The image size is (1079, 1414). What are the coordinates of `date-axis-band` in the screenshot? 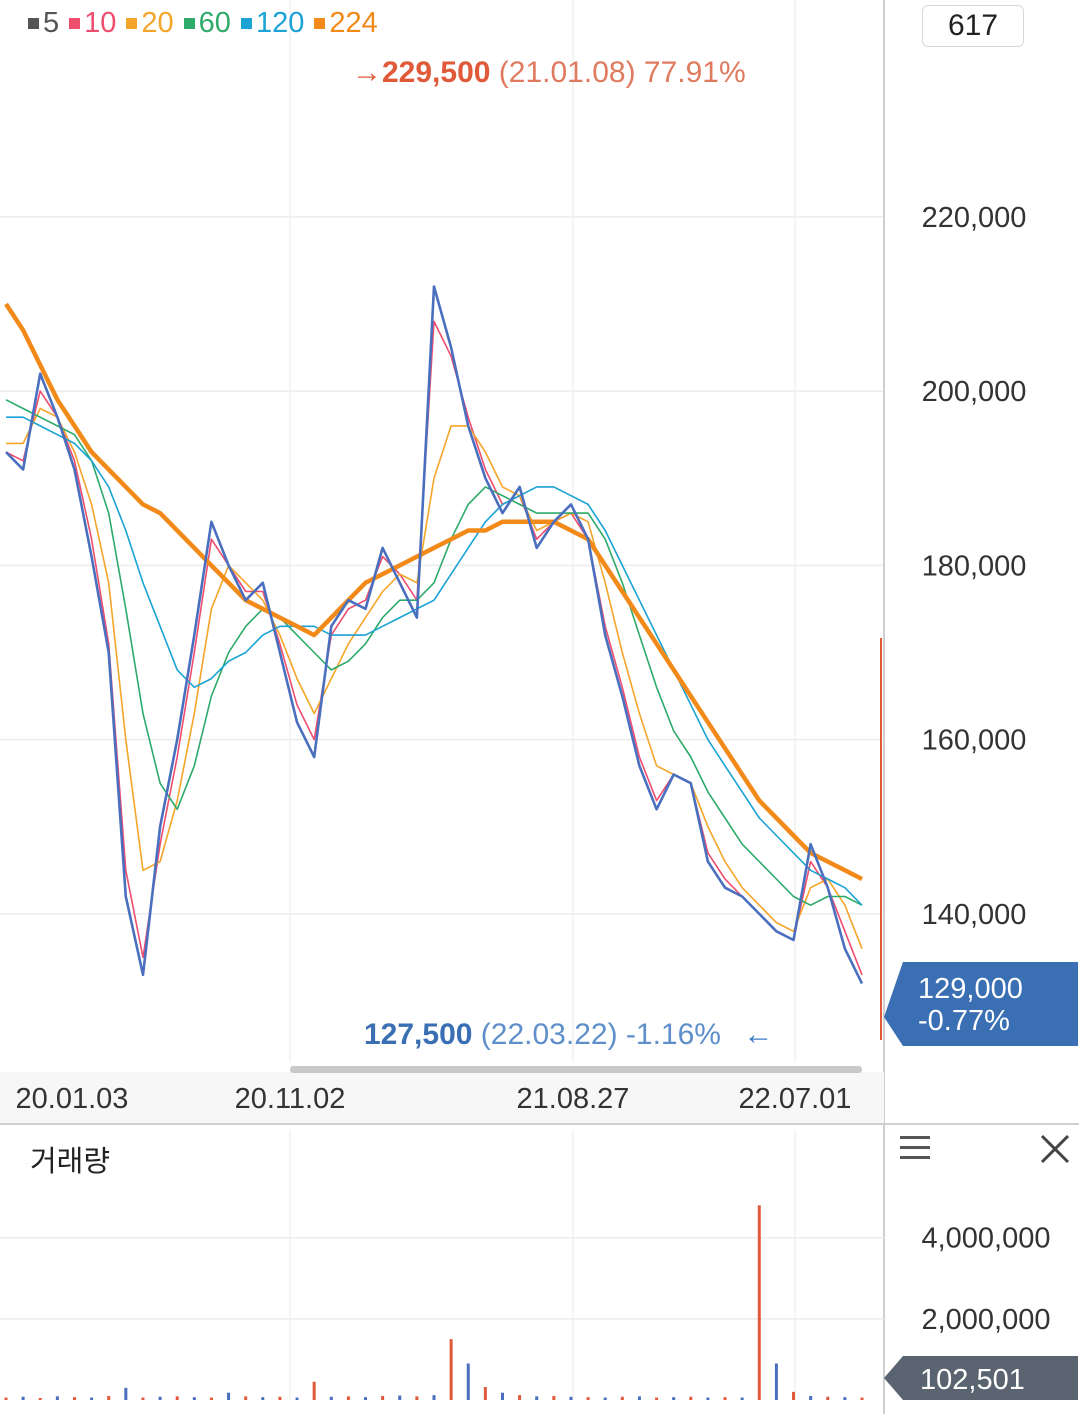 It's located at (442, 1098).